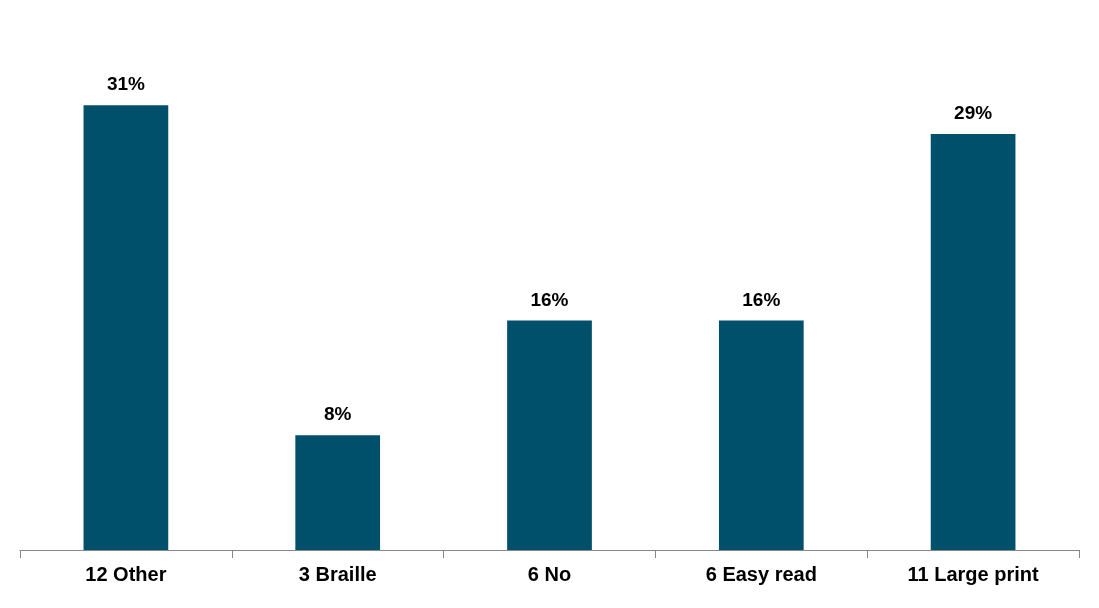  What do you see at coordinates (337, 574) in the screenshot?
I see `x-tick-label: 3 Braille` at bounding box center [337, 574].